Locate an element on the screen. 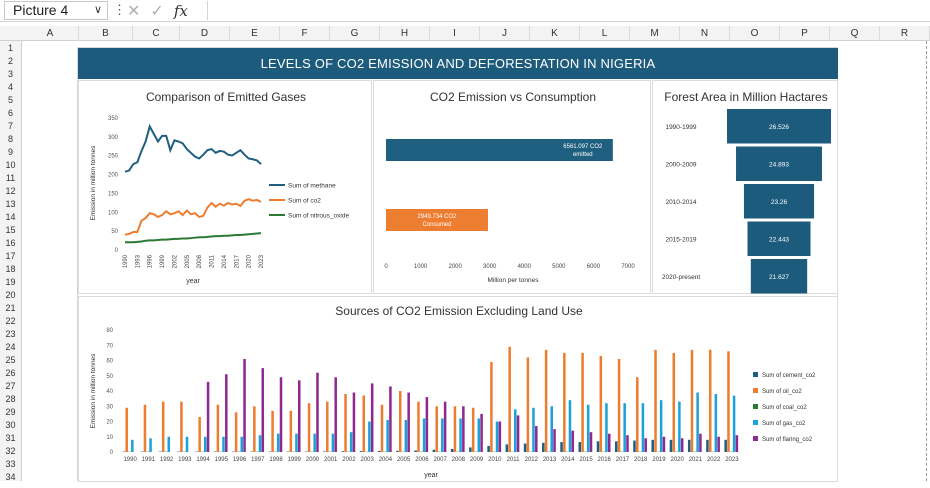  column-header-j: J is located at coordinates (505, 33).